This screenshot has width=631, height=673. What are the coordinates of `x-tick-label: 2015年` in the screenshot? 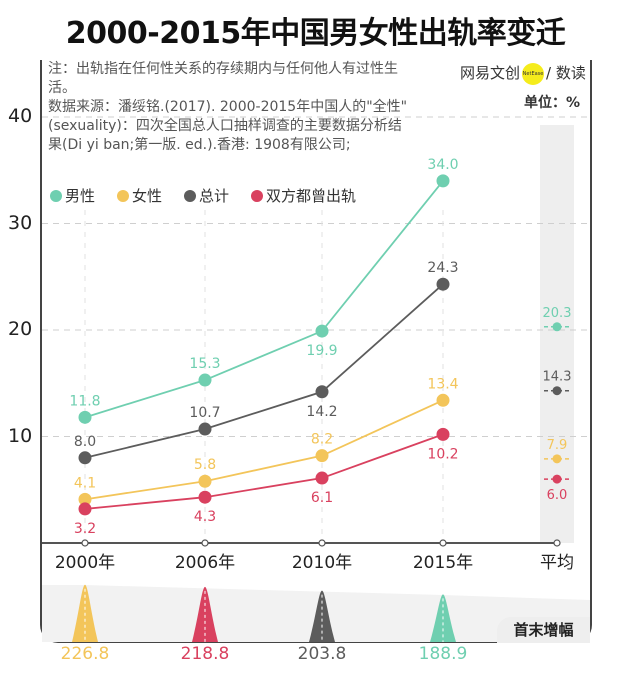 It's located at (443, 563).